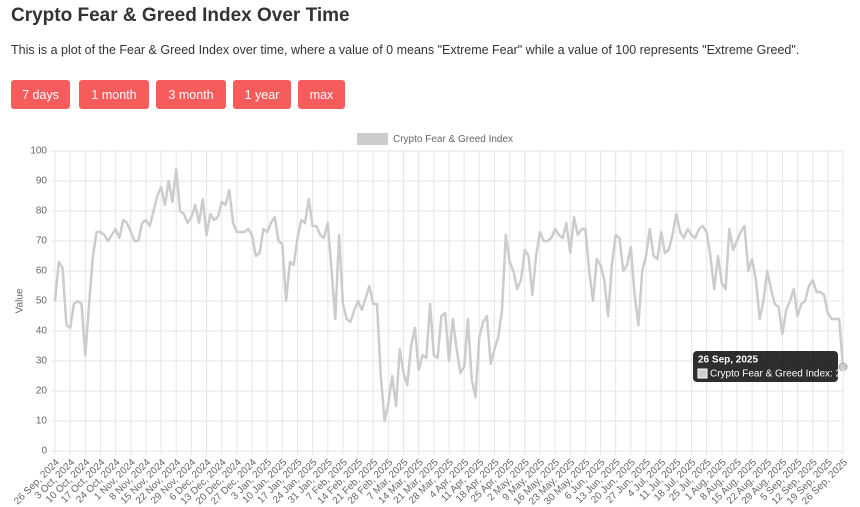  I want to click on range-button: 7 days, so click(40, 94).